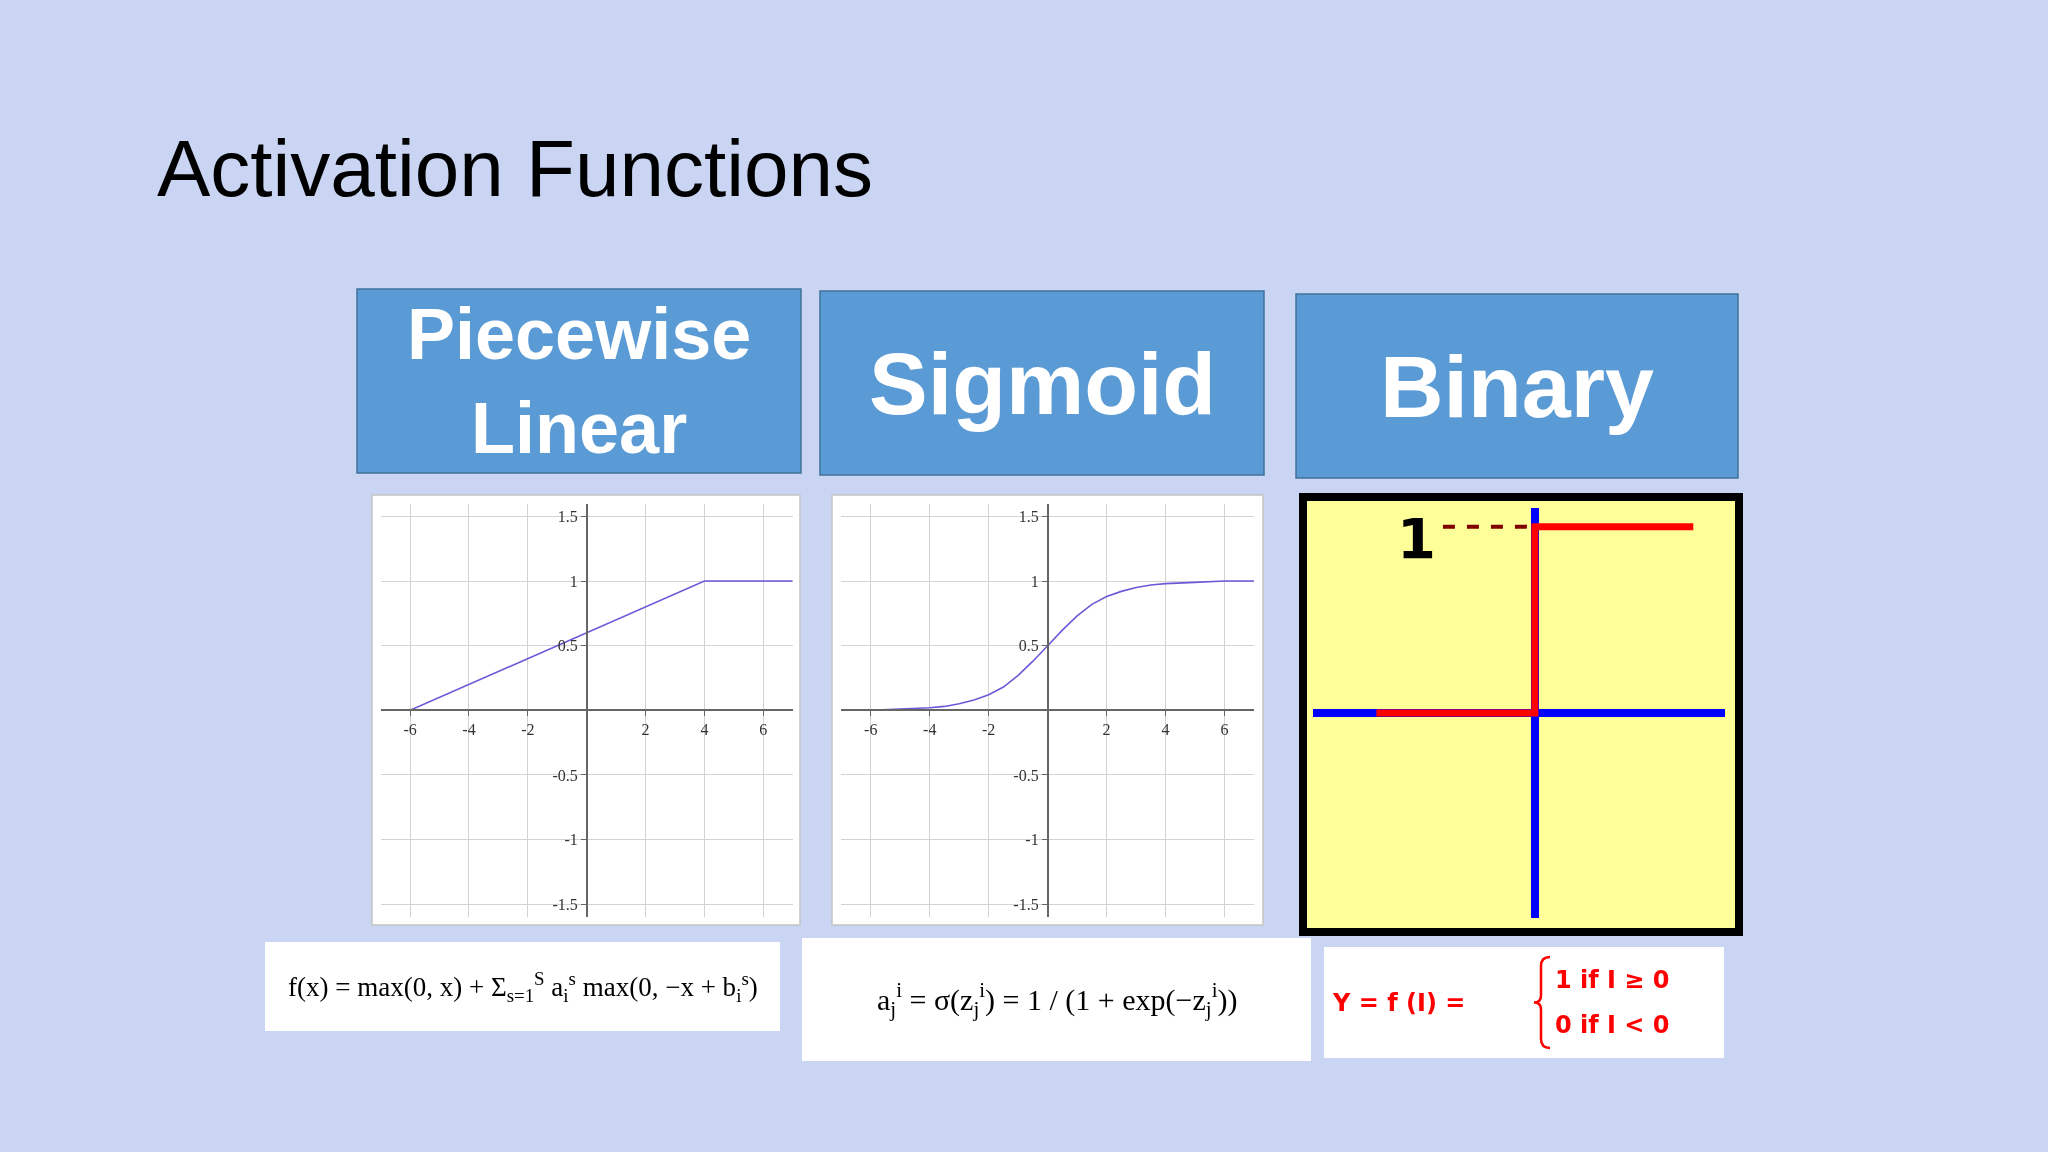 This screenshot has height=1152, width=2048. Describe the element at coordinates (515, 168) in the screenshot. I see `chart-title: Activation Functions` at that location.